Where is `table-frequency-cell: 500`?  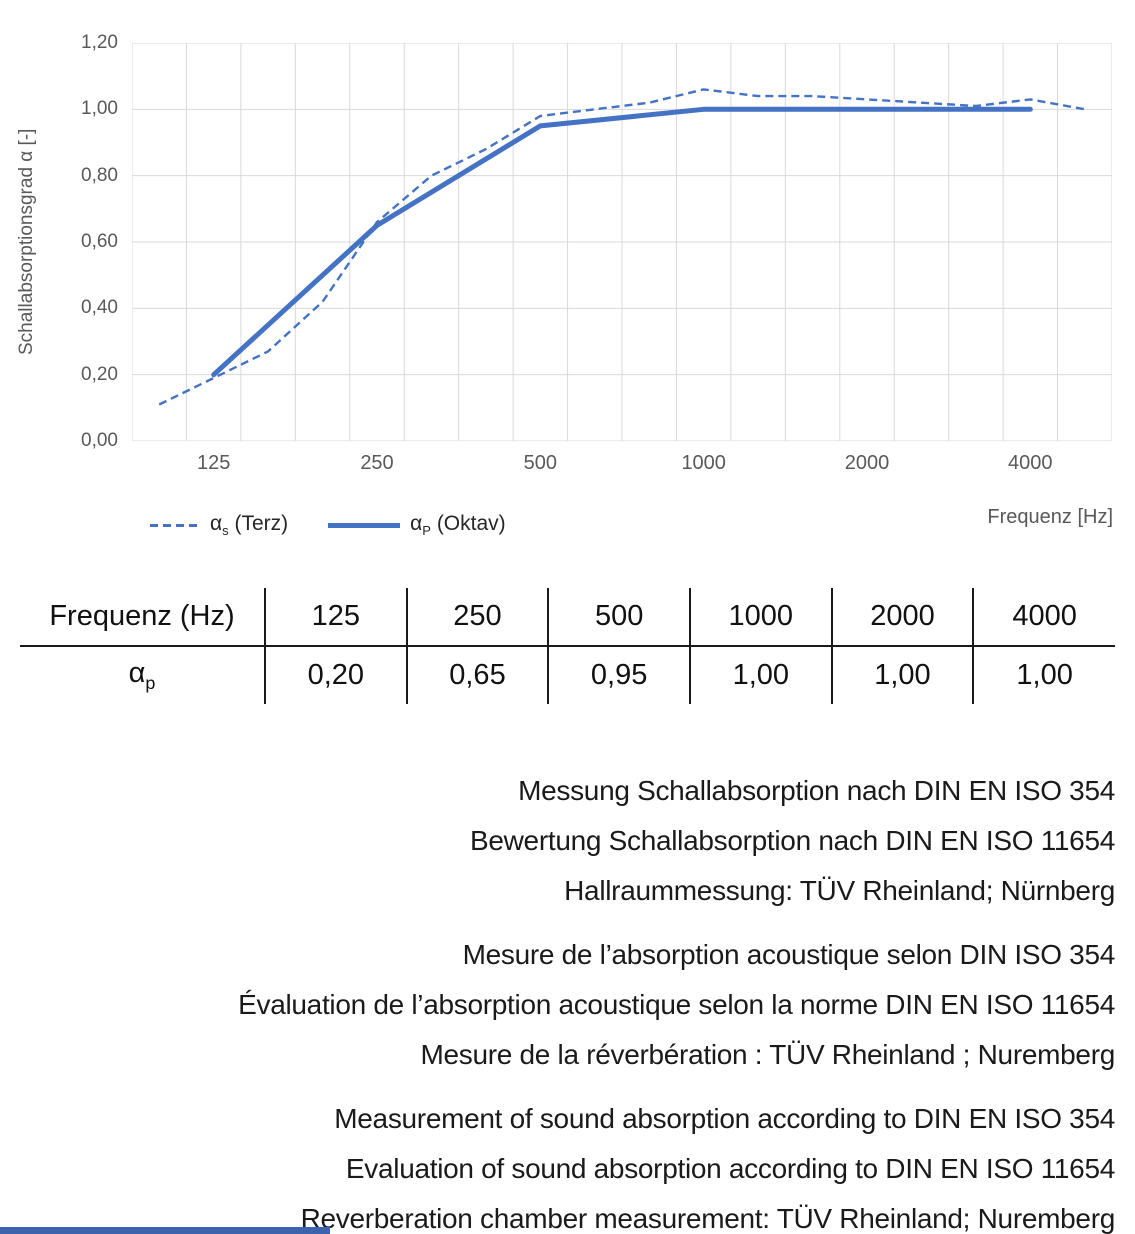 table-frequency-cell: 500 is located at coordinates (618, 617).